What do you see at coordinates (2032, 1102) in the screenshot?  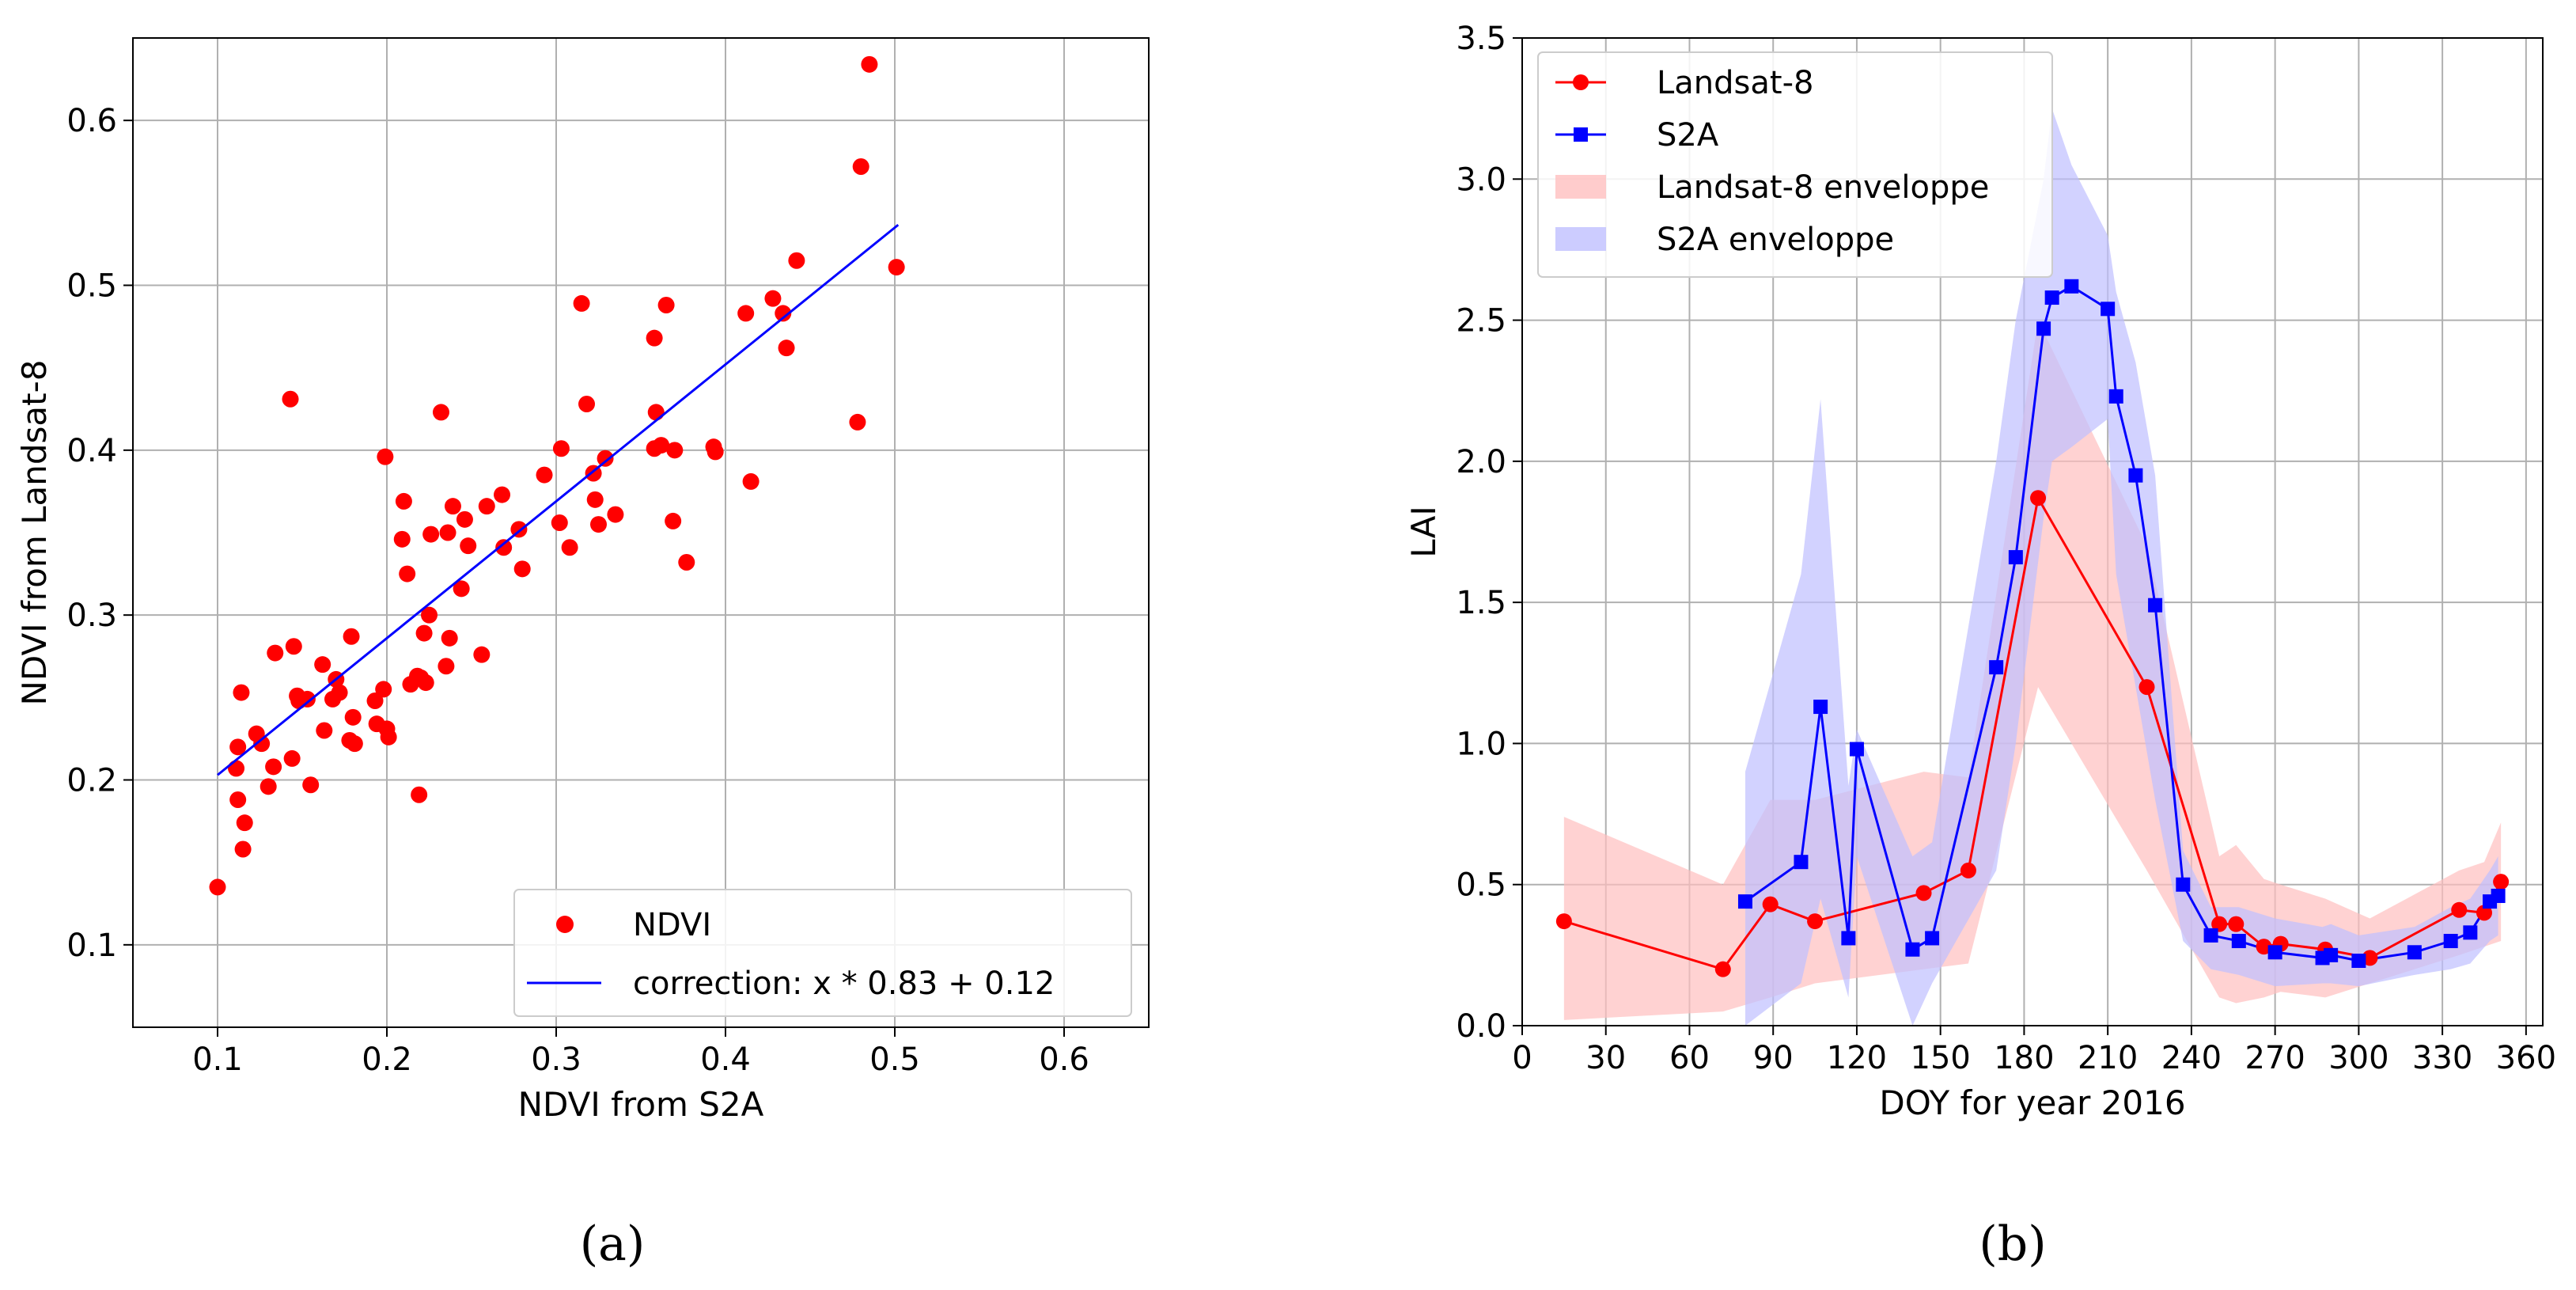 I see `b-x-axis-title: DOY for year 2016` at bounding box center [2032, 1102].